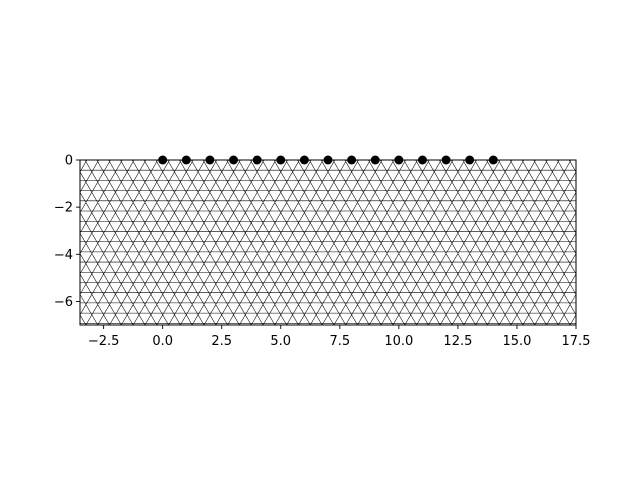  Describe the element at coordinates (63, 208) in the screenshot. I see `y-tick-label: −2` at that location.